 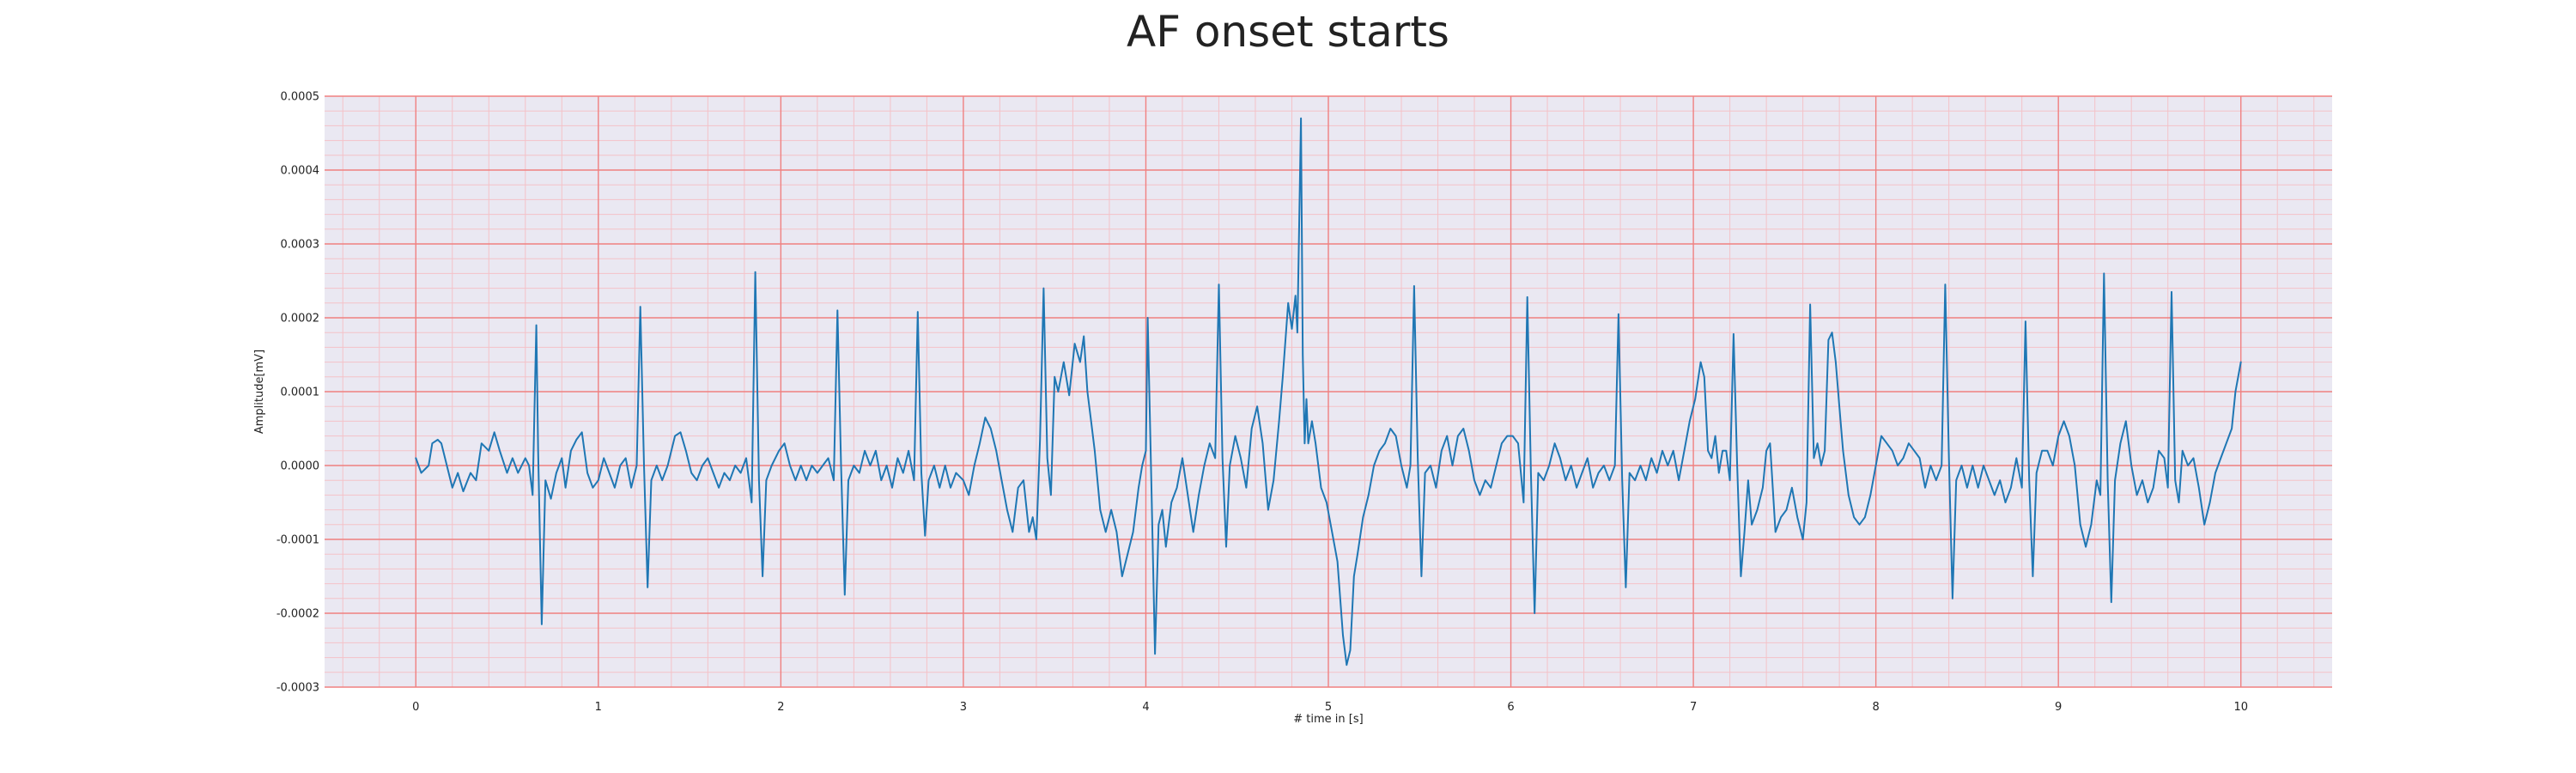 What do you see at coordinates (963, 707) in the screenshot?
I see `x-tick-label: 3` at bounding box center [963, 707].